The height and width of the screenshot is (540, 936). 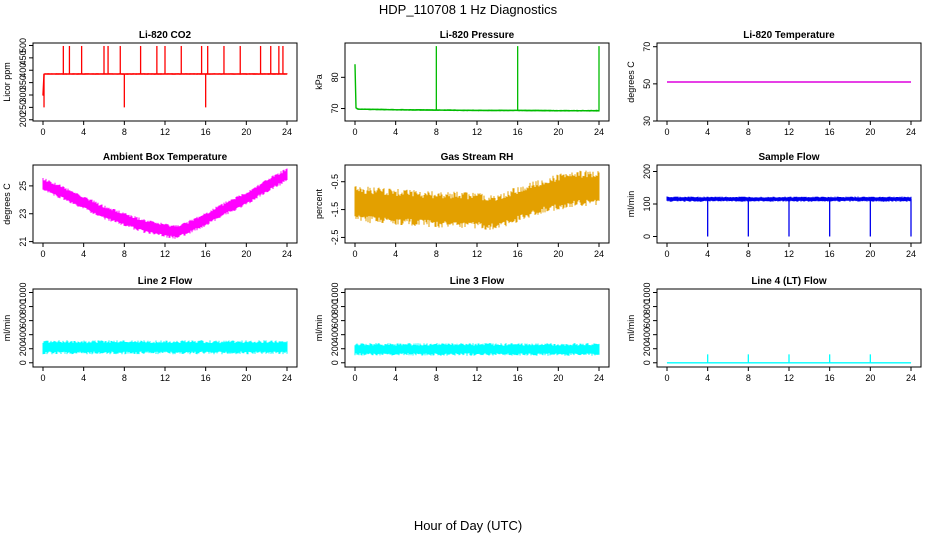 What do you see at coordinates (7, 82) in the screenshot?
I see `y-axis-label: Licor ppm` at bounding box center [7, 82].